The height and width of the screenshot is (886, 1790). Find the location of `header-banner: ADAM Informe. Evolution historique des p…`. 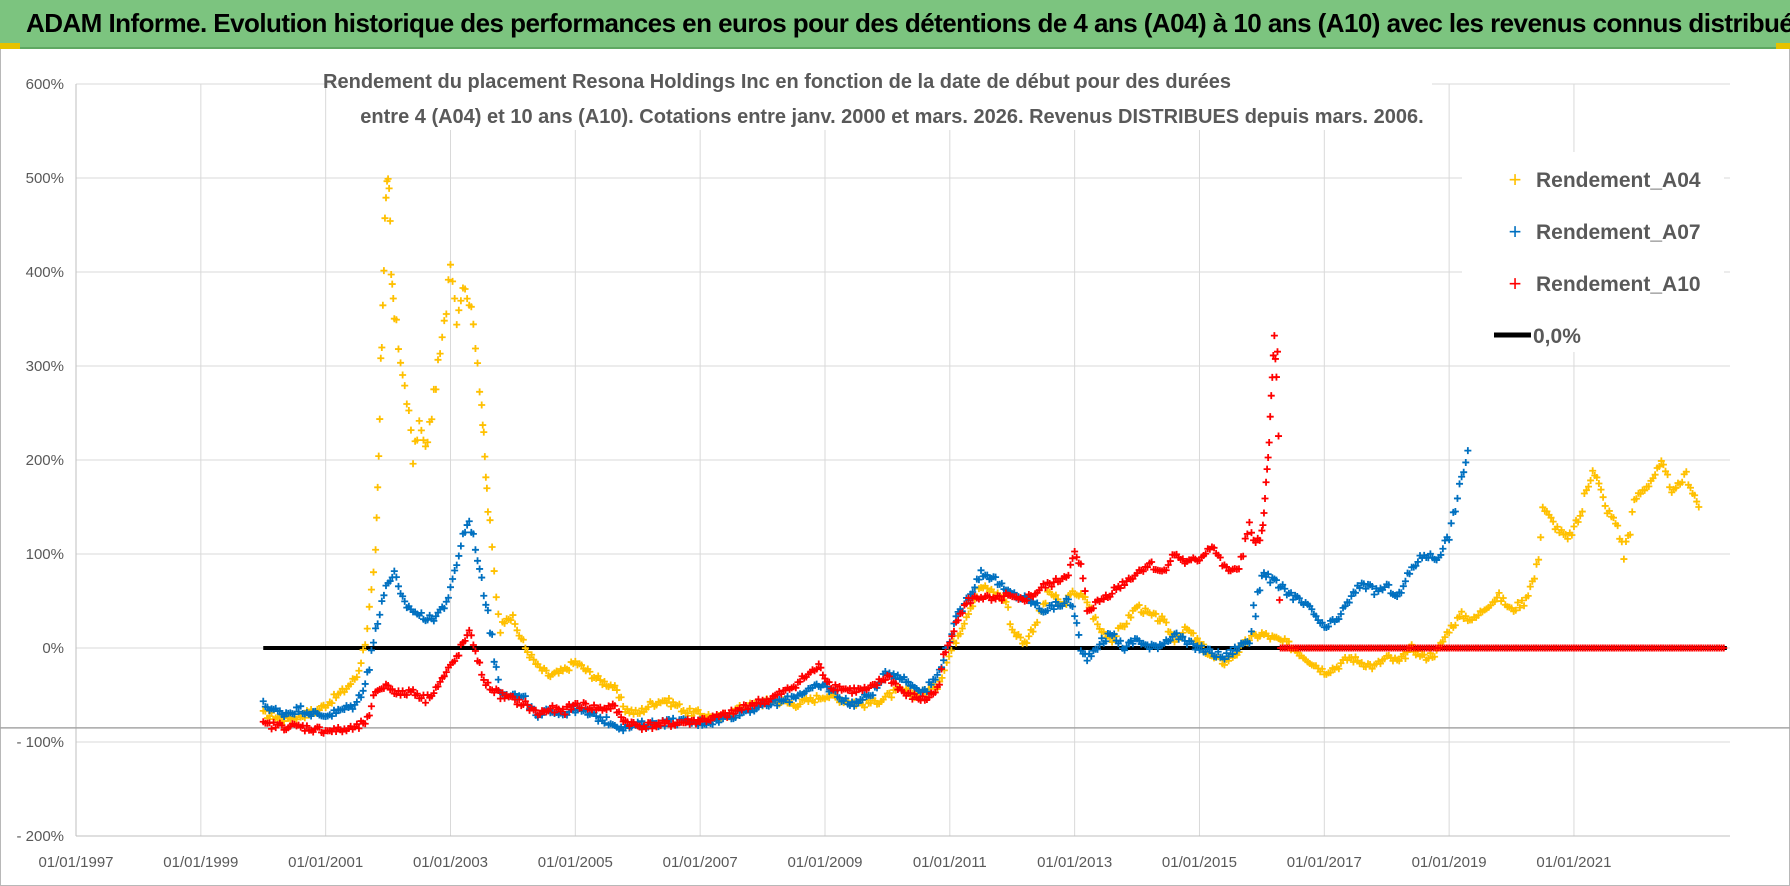

header-banner: ADAM Informe. Evolution historique des p… is located at coordinates (895, 24).